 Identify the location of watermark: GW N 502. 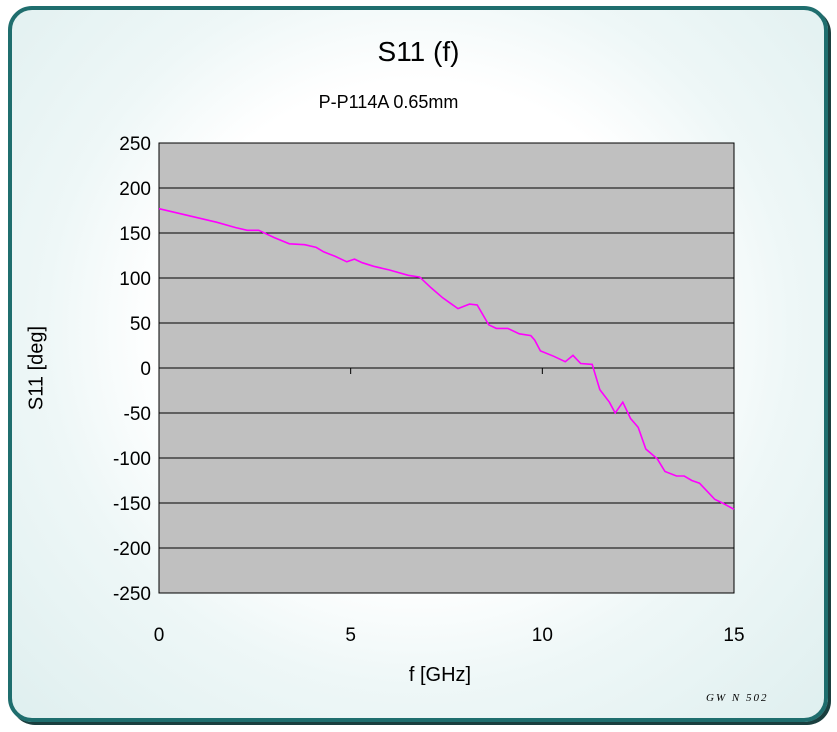
(737, 698).